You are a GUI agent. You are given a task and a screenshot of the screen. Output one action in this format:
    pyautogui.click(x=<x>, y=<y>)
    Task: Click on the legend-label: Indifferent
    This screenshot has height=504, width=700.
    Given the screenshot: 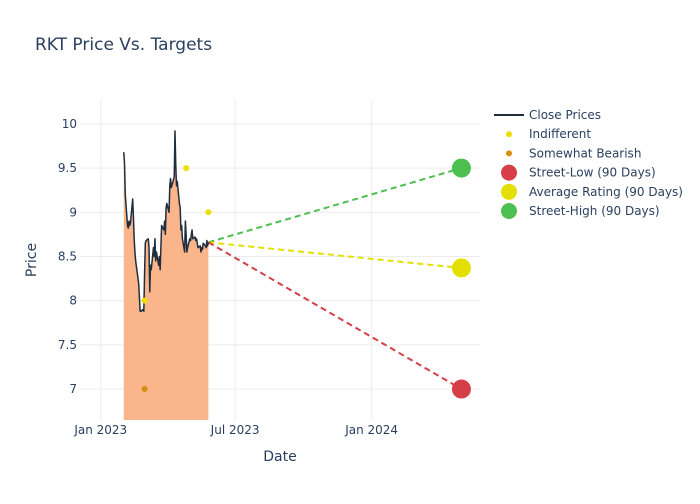 What is the action you would take?
    pyautogui.click(x=560, y=134)
    